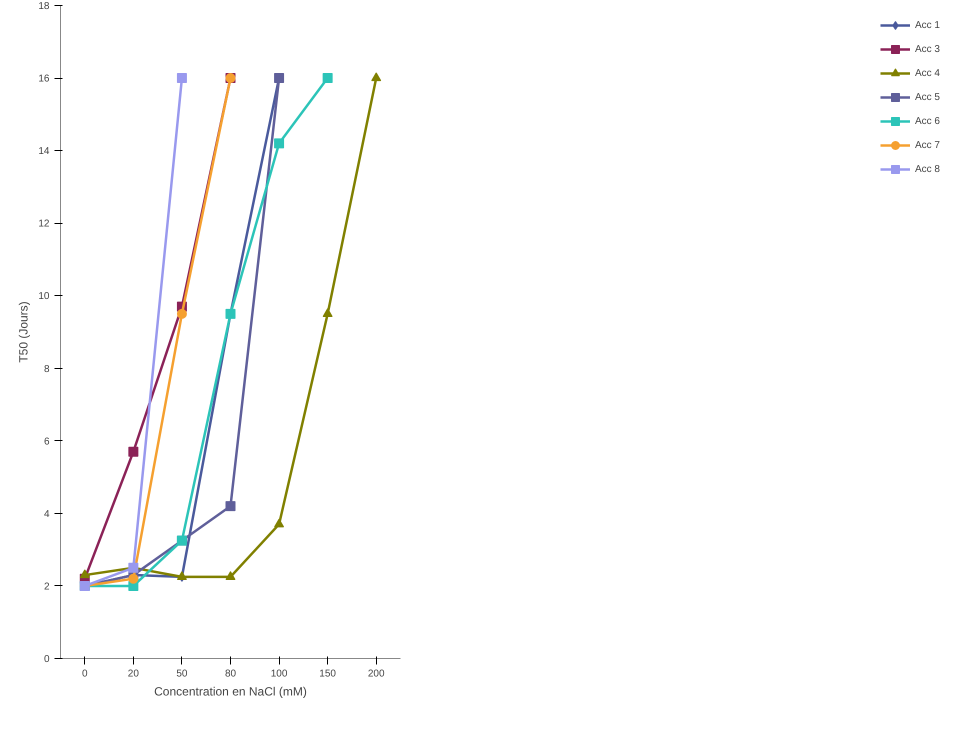  I want to click on y-tick-label: 2, so click(47, 586).